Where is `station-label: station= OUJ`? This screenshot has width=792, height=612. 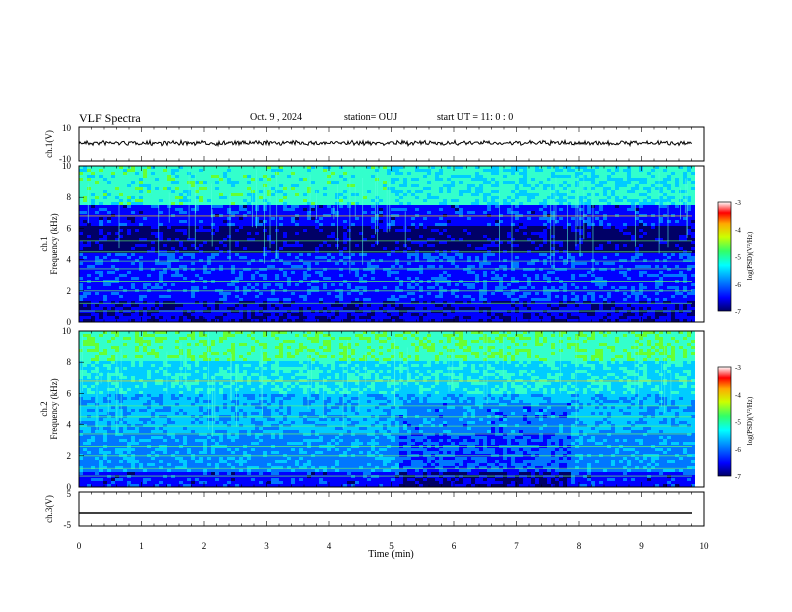
station-label: station= OUJ is located at coordinates (371, 117).